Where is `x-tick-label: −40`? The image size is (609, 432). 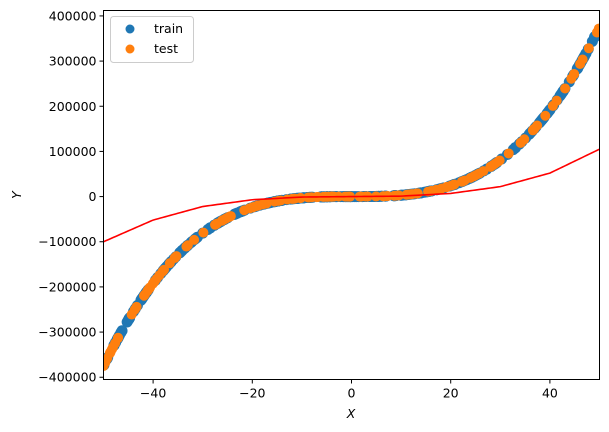
x-tick-label: −40 is located at coordinates (153, 393).